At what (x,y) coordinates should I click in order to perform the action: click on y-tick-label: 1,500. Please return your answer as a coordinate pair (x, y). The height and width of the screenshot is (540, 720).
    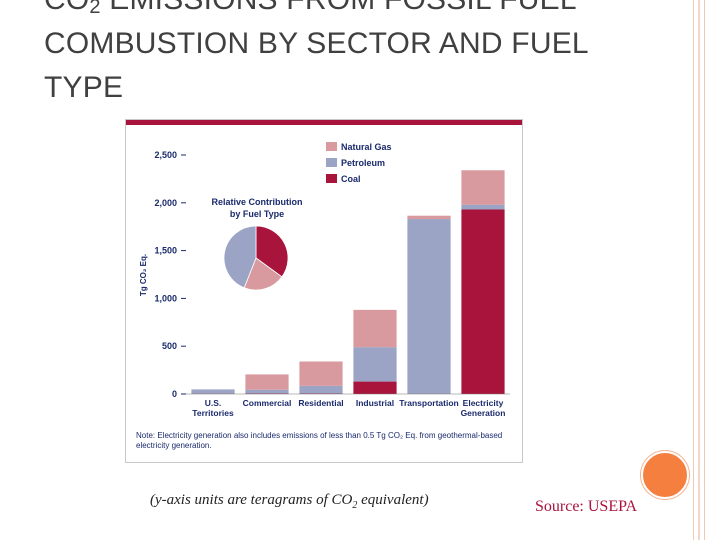
    Looking at the image, I should click on (165, 251).